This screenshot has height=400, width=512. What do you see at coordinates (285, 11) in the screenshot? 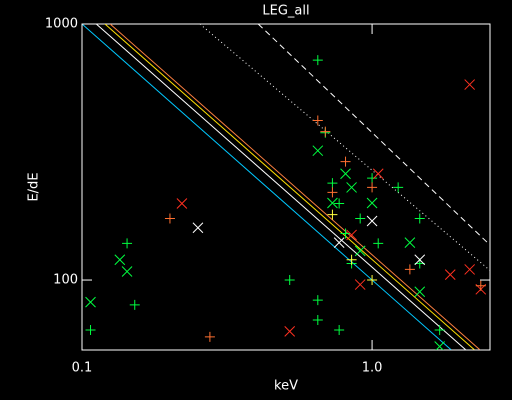
I see `chart-title: LEG_all` at bounding box center [285, 11].